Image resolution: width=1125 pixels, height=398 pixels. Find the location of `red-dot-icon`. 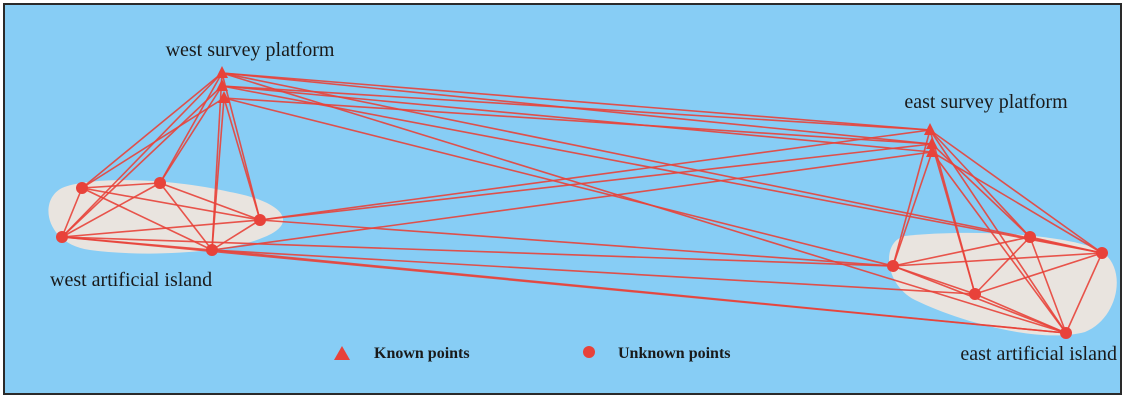

red-dot-icon is located at coordinates (589, 352).